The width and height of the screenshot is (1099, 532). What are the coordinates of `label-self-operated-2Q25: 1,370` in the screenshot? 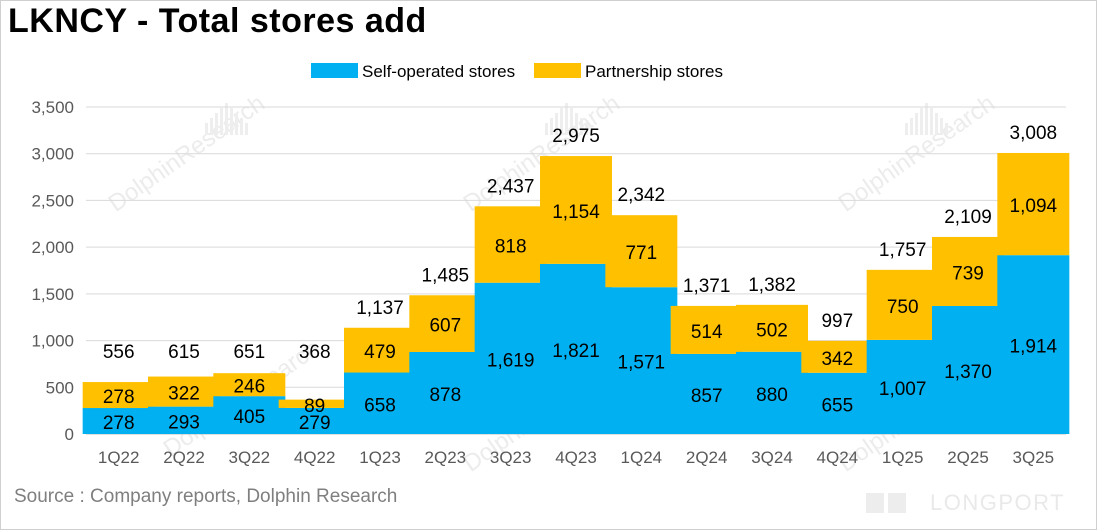 It's located at (968, 372).